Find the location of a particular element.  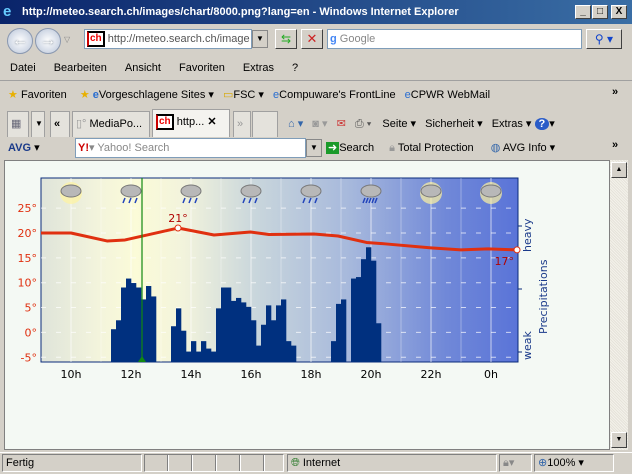

mail-icon: ✉ is located at coordinates (341, 124).